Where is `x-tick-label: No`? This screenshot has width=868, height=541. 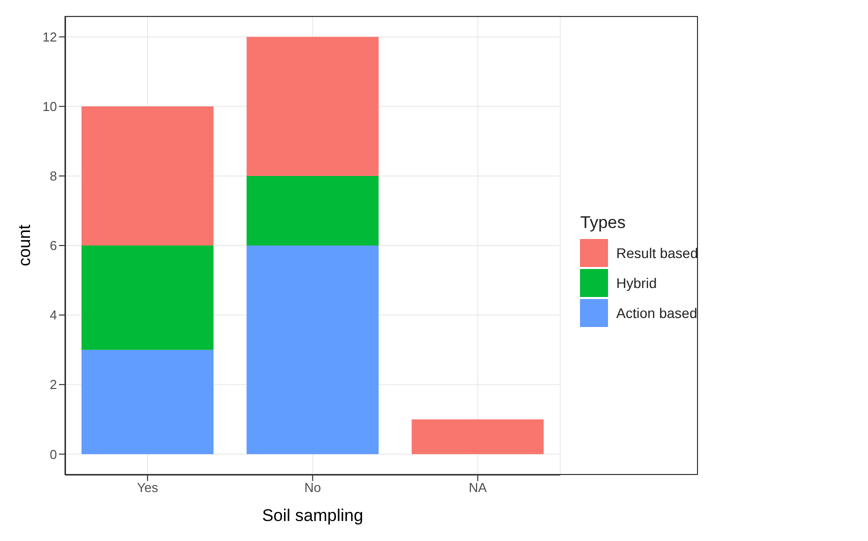
x-tick-label: No is located at coordinates (312, 488).